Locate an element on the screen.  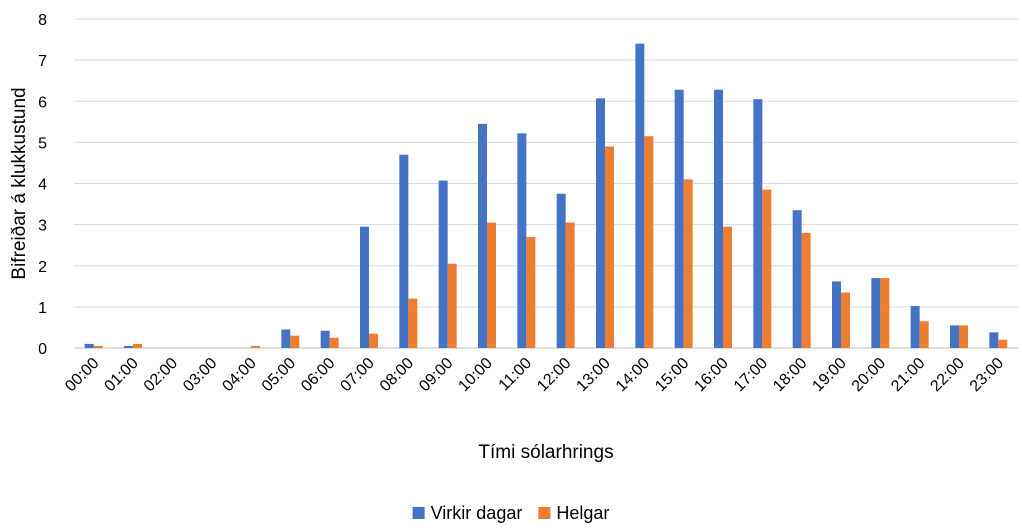
legend-item-helgar: Helgar is located at coordinates (573, 513).